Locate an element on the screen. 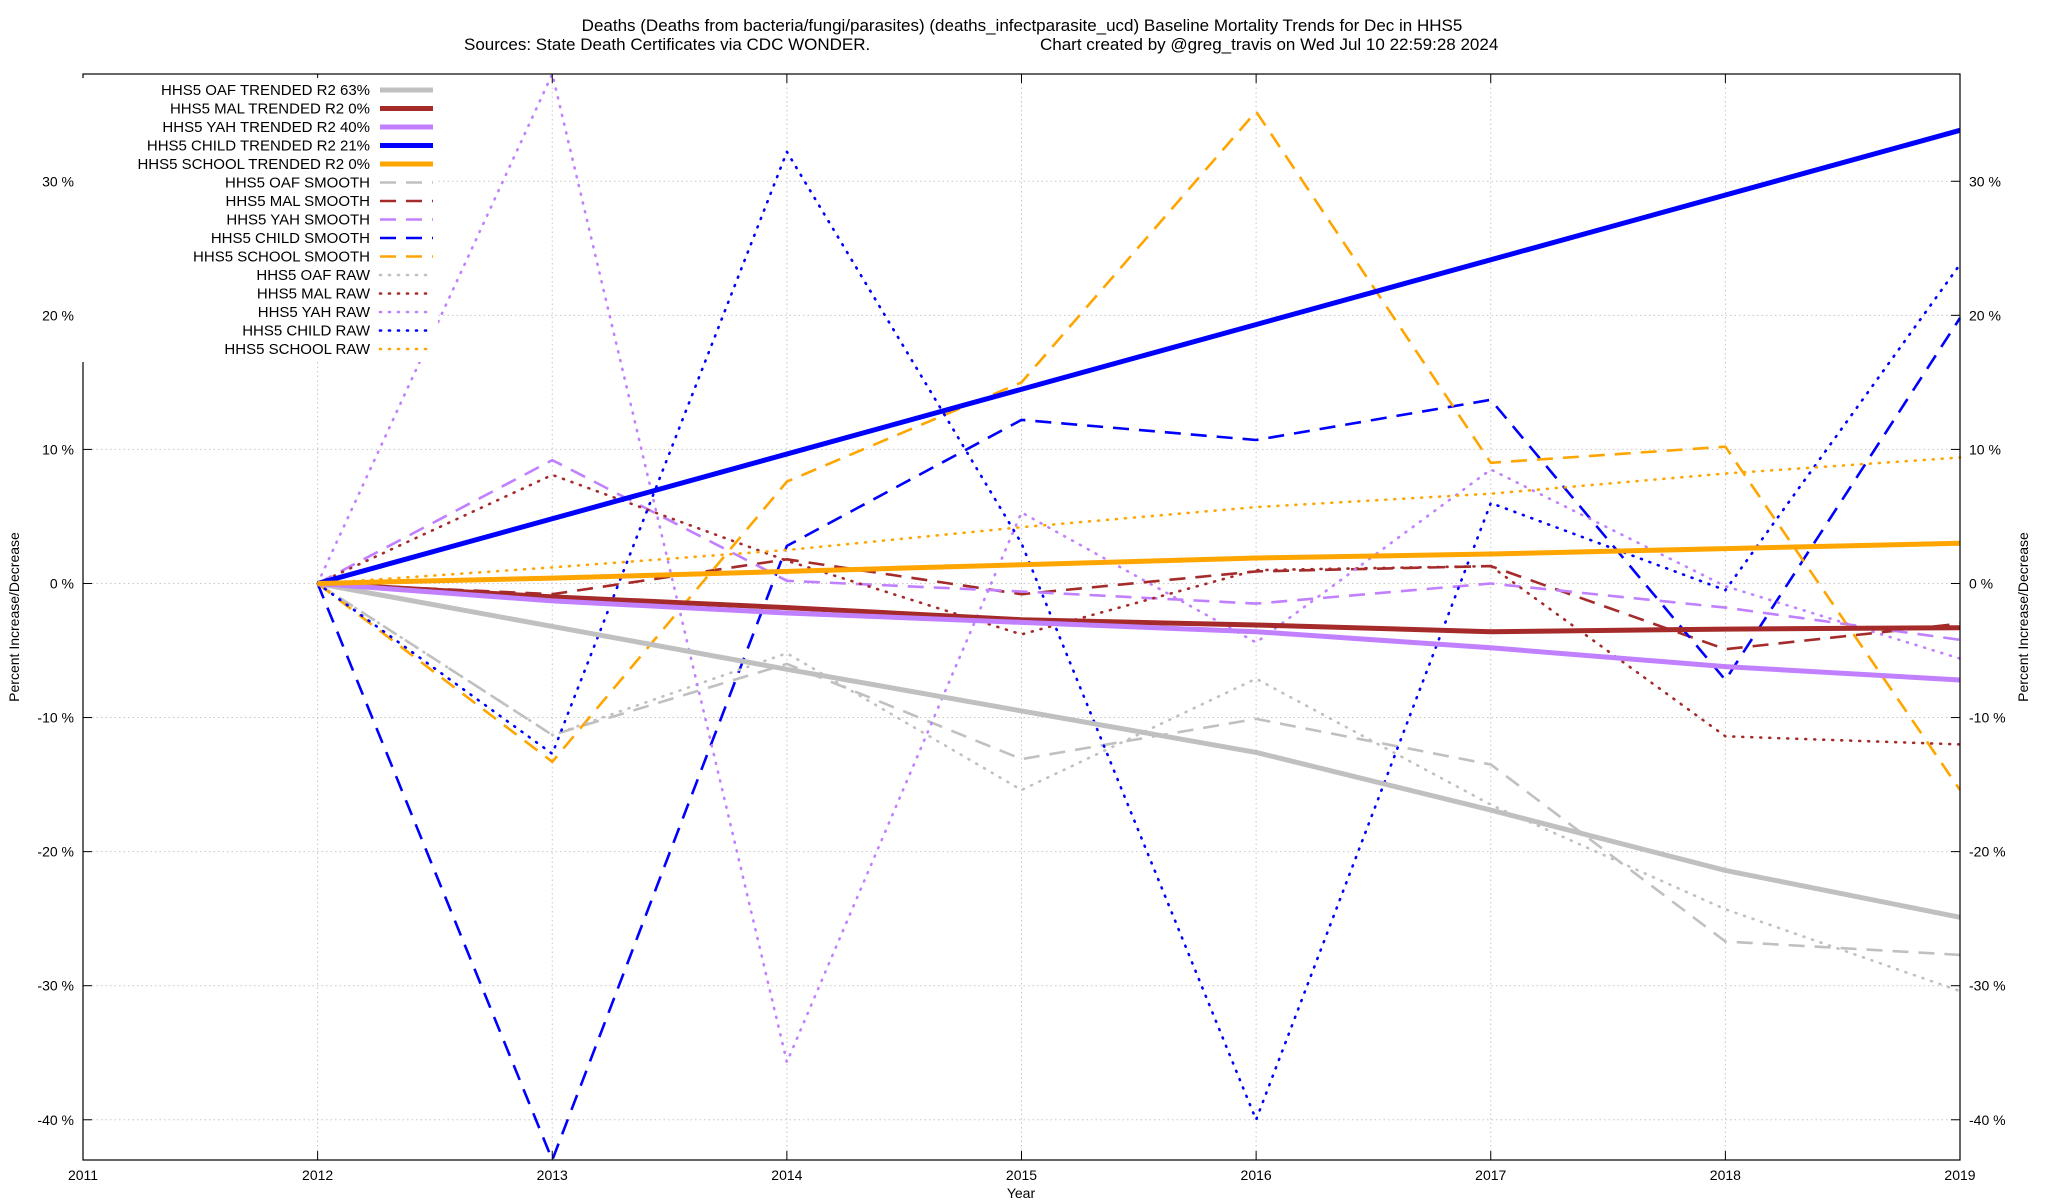 The image size is (2048, 1200). y-tick-label: -20 % is located at coordinates (55, 852).